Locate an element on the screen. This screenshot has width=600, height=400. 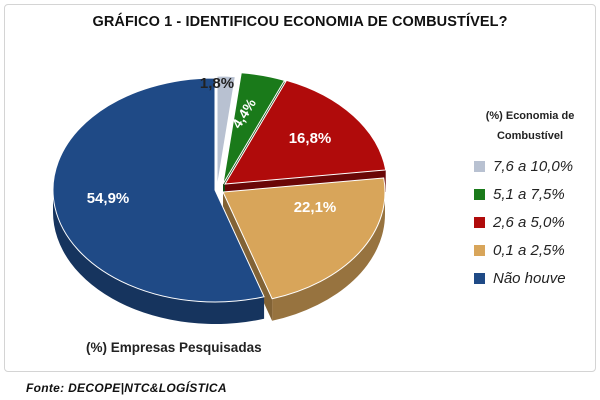
legend-label: 0,1 a 2,5% is located at coordinates (529, 250).